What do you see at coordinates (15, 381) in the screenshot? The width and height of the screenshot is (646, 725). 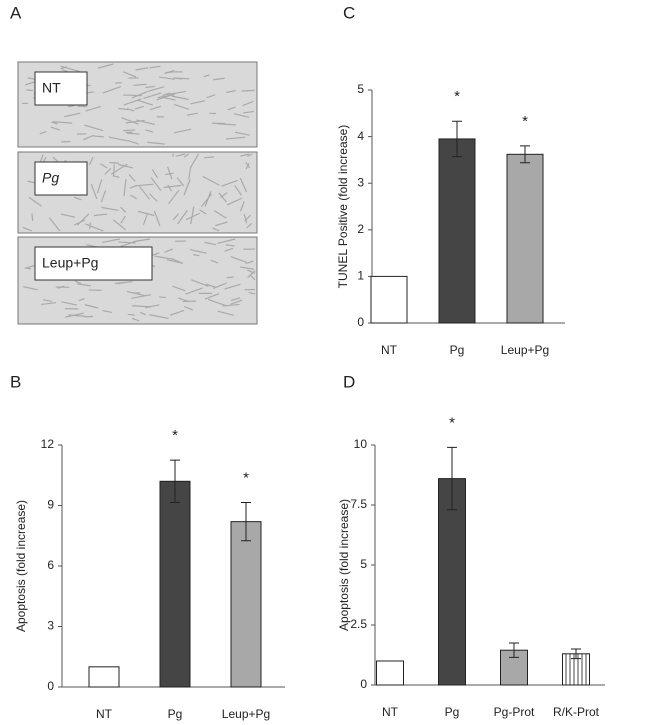 I see `panel-letter: B` at bounding box center [15, 381].